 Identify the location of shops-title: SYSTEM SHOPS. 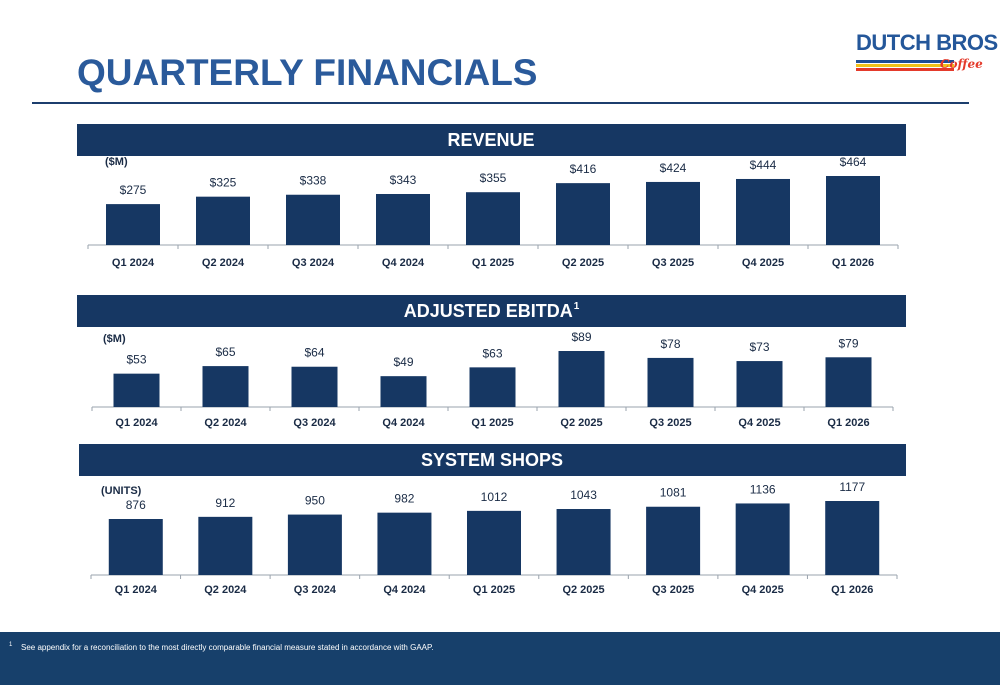
(492, 459).